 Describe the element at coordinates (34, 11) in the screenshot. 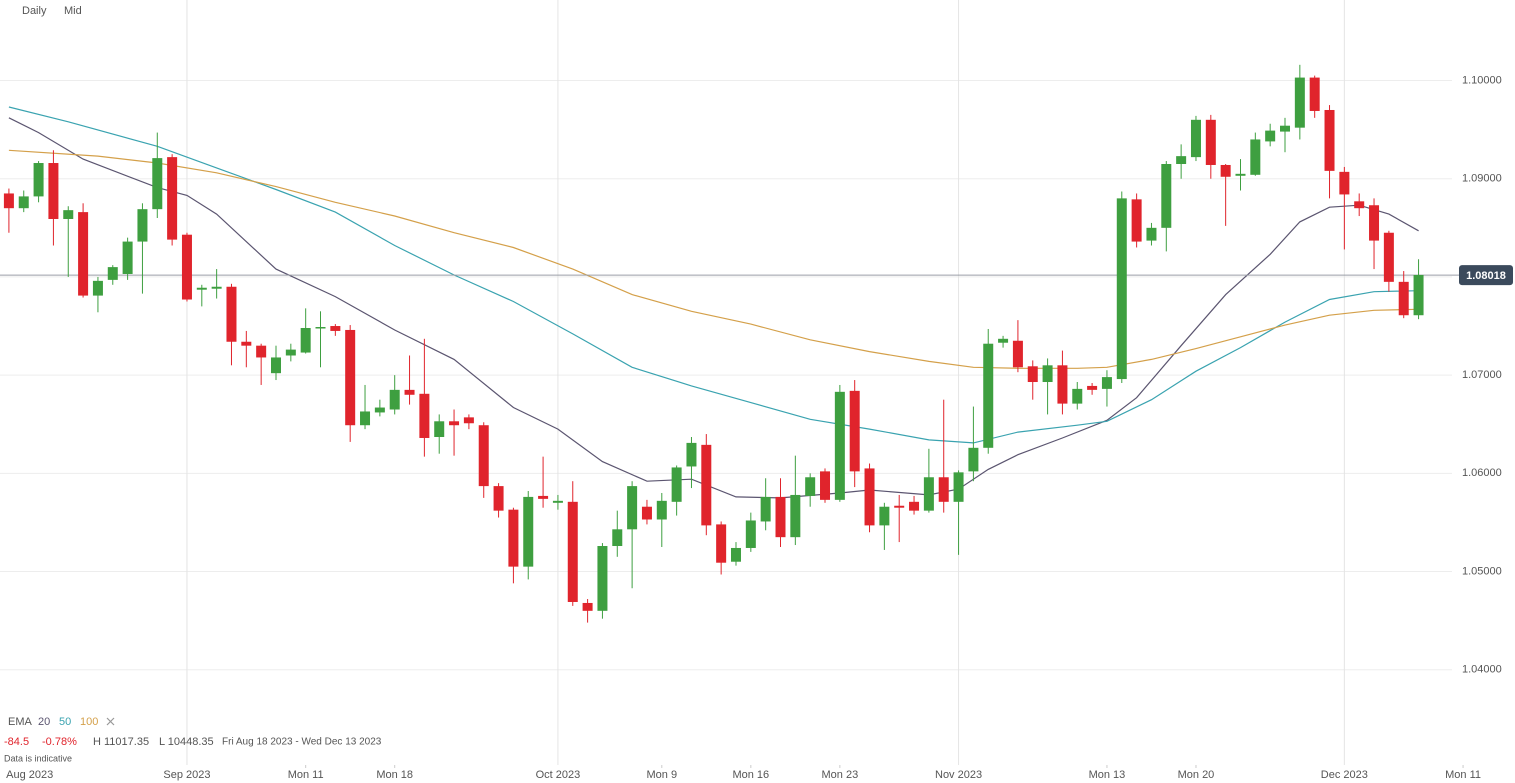

I see `interval: Daily` at that location.